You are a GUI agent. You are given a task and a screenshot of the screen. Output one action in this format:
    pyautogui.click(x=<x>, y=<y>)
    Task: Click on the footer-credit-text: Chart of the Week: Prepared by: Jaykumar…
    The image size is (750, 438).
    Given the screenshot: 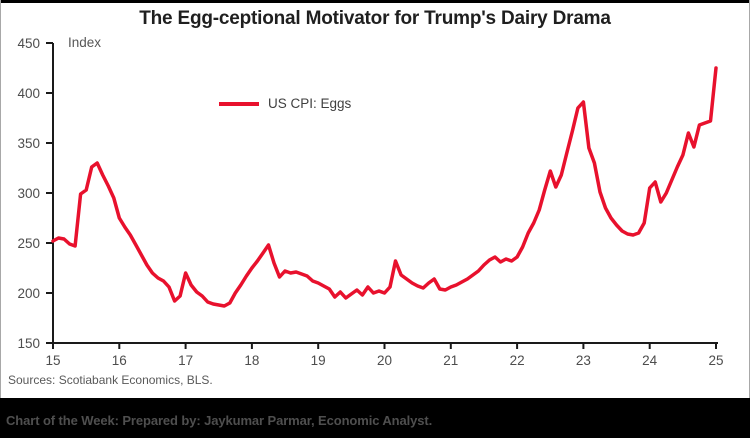 What is the action you would take?
    pyautogui.click(x=219, y=420)
    